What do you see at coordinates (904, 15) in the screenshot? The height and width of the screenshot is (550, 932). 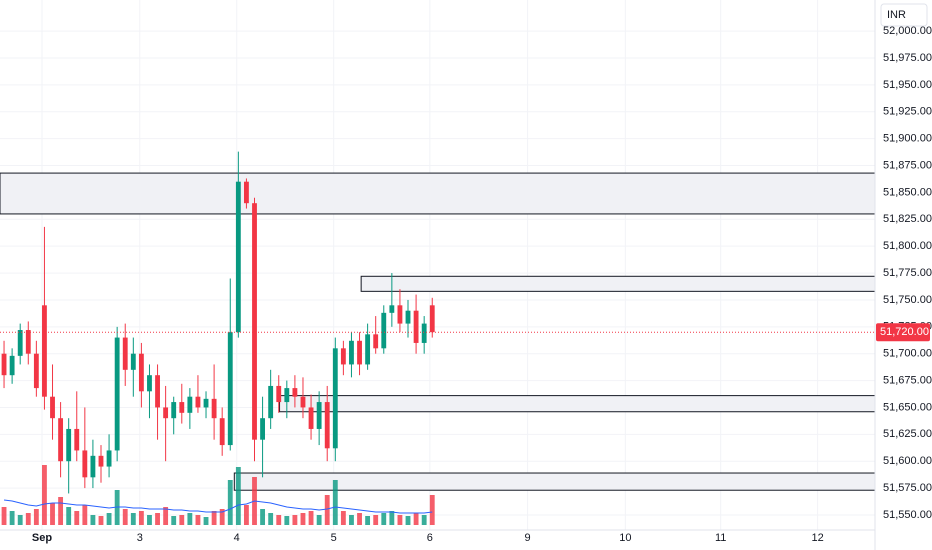 I see `currency-box` at bounding box center [904, 15].